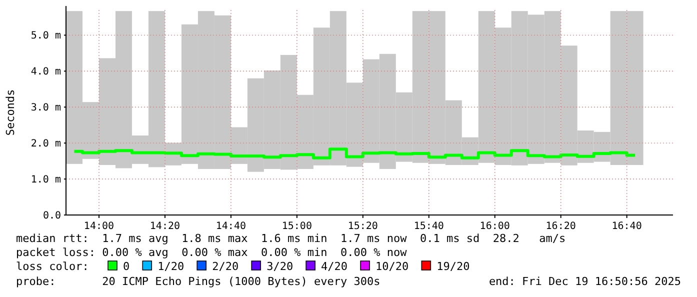 This screenshot has height=297, width=697. What do you see at coordinates (429, 226) in the screenshot?
I see `x-tick-label: 15:40` at bounding box center [429, 226].